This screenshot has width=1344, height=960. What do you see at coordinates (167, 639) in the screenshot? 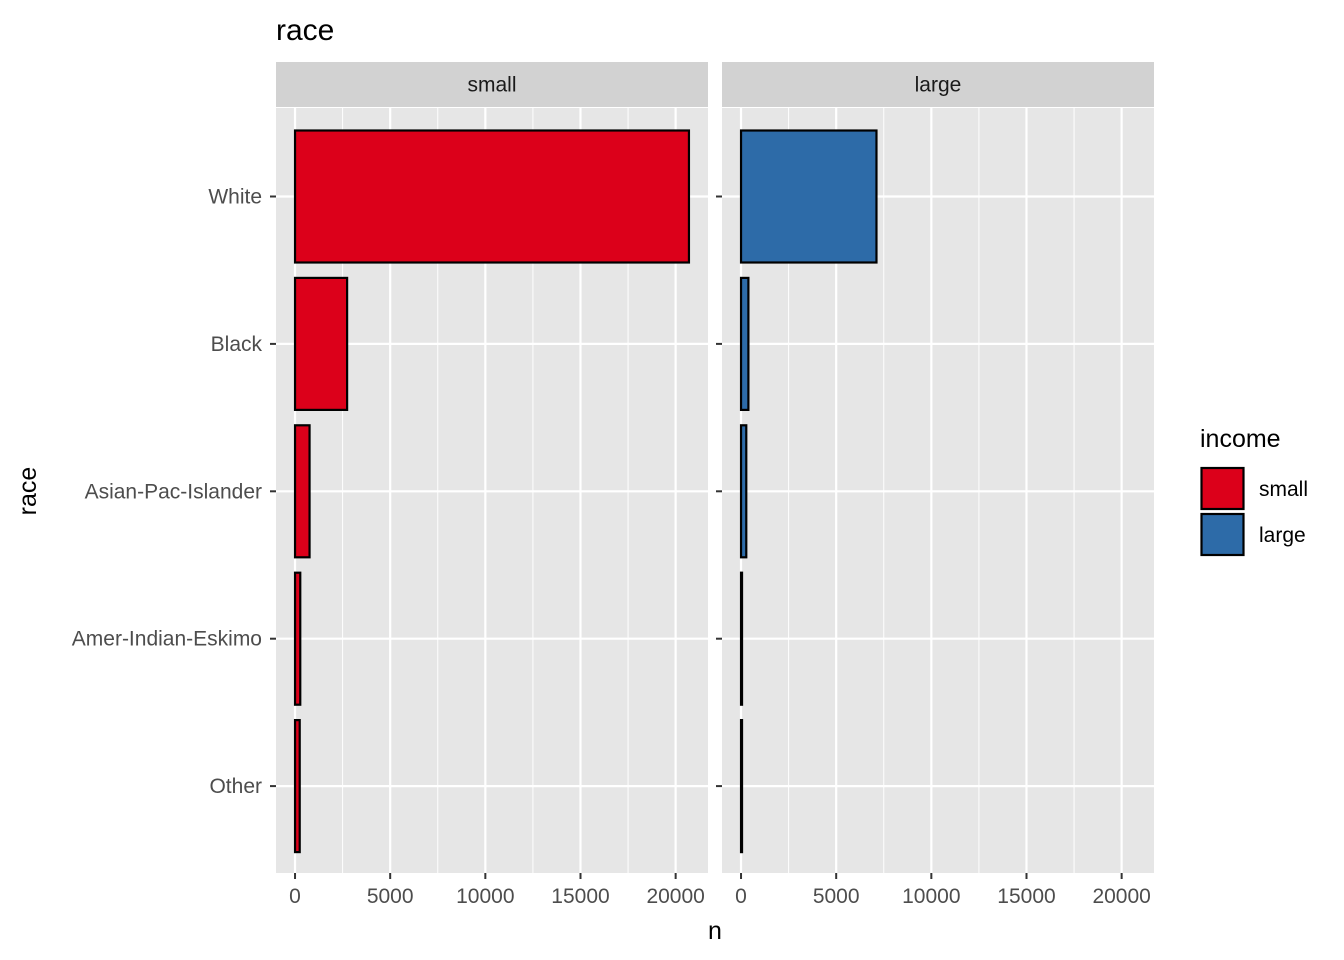
I see `y-tick-label: Amer-Indian-Eskimo` at bounding box center [167, 639].